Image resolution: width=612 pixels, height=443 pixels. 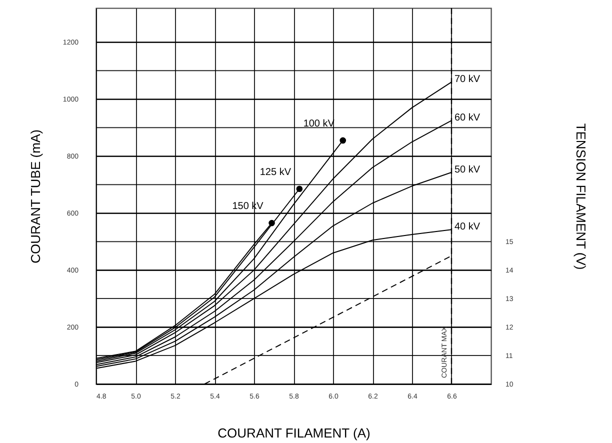 What do you see at coordinates (580, 196) in the screenshot?
I see `y2-axis-title: TENSION FILAMENT (V)` at bounding box center [580, 196].